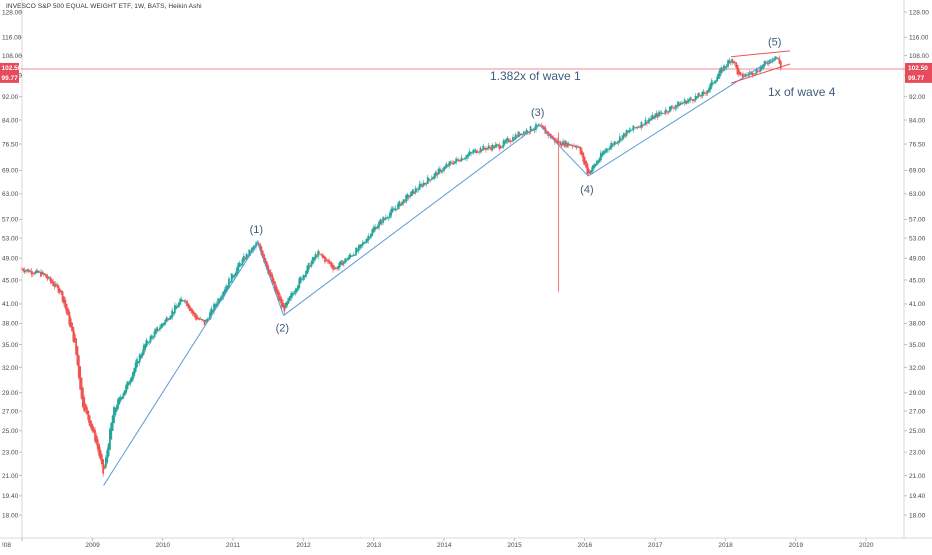  What do you see at coordinates (10, 78) in the screenshot?
I see `price-badge-label-left: 99.77` at bounding box center [10, 78].